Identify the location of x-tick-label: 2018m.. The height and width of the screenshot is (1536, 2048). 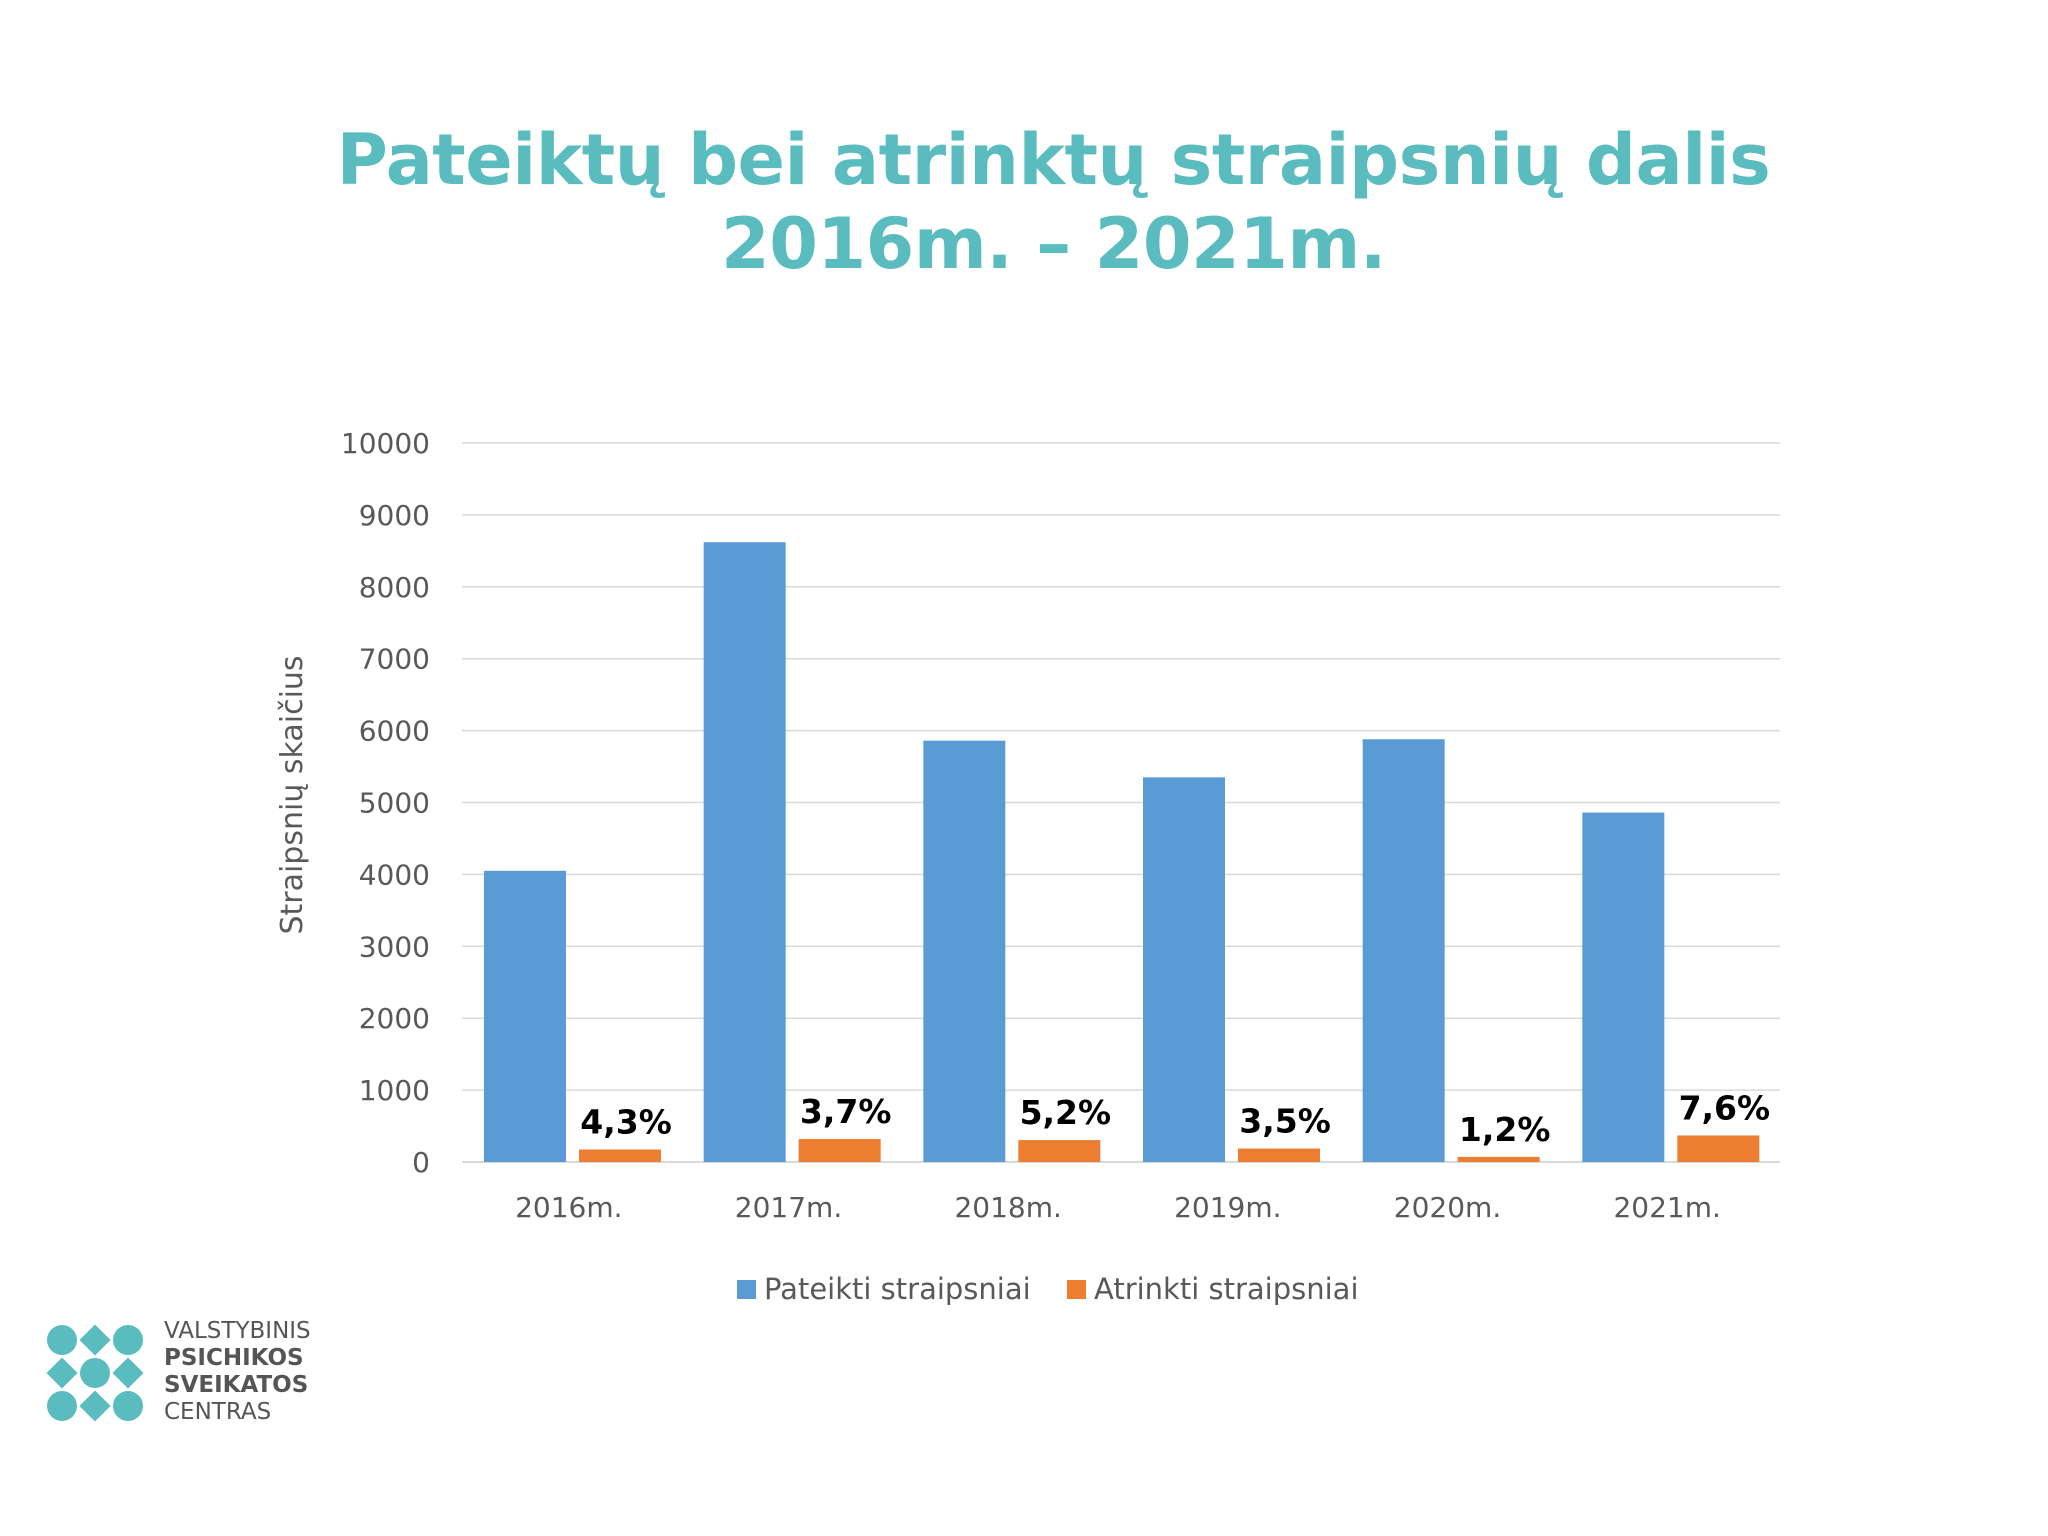
(1007, 1207).